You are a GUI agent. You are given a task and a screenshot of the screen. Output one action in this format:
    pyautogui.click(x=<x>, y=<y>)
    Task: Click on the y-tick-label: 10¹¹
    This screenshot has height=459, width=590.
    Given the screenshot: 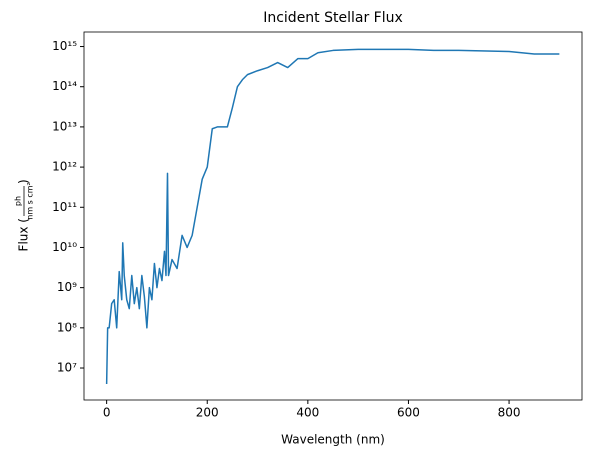 What is the action you would take?
    pyautogui.click(x=64, y=207)
    